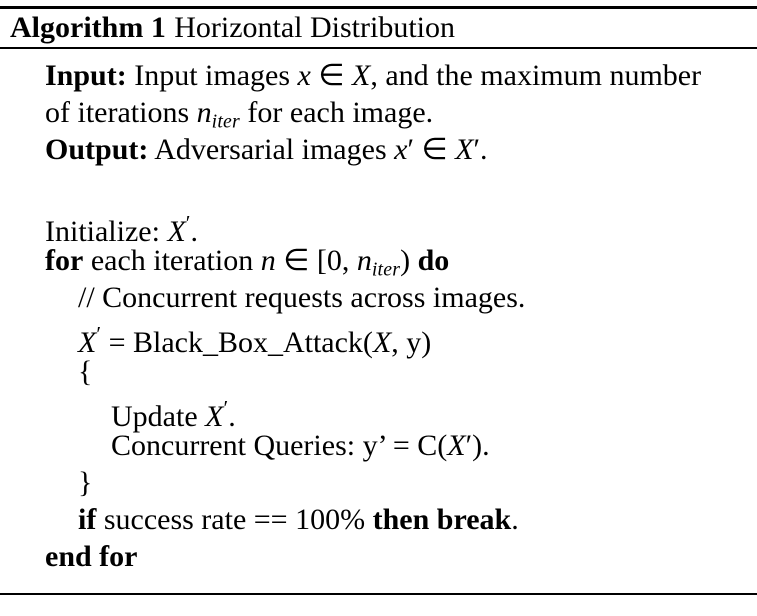 Image resolution: width=757 pixels, height=616 pixels. Describe the element at coordinates (85, 371) in the screenshot. I see `text-segment: {` at that location.